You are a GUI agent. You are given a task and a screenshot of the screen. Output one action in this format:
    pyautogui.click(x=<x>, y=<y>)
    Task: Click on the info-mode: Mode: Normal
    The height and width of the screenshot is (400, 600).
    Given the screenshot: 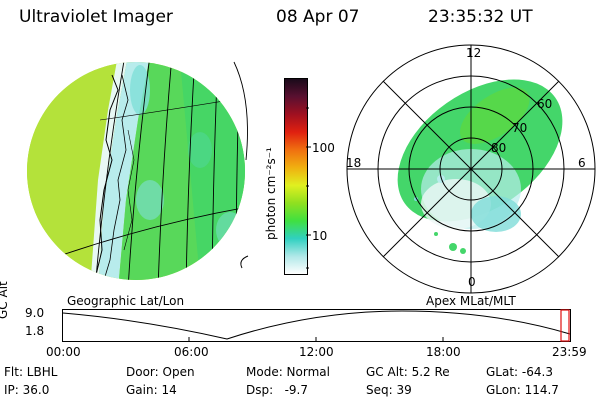 What is the action you would take?
    pyautogui.click(x=288, y=372)
    